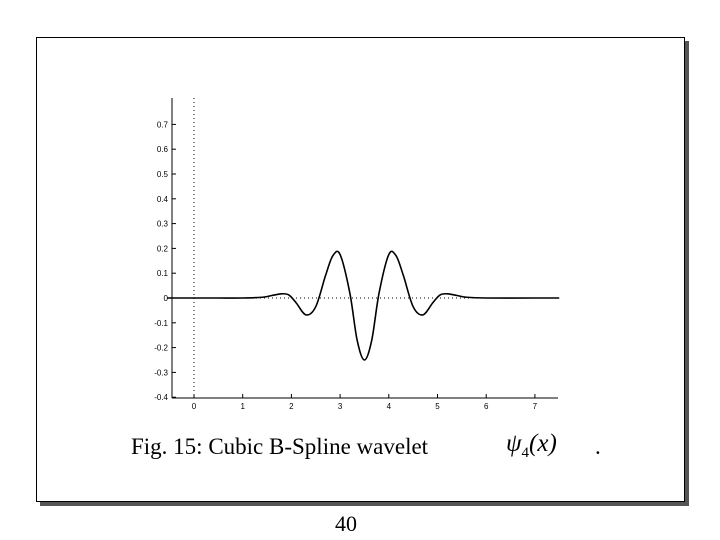 Image resolution: width=720 pixels, height=540 pixels. I want to click on x-tick-label: 2, so click(291, 406).